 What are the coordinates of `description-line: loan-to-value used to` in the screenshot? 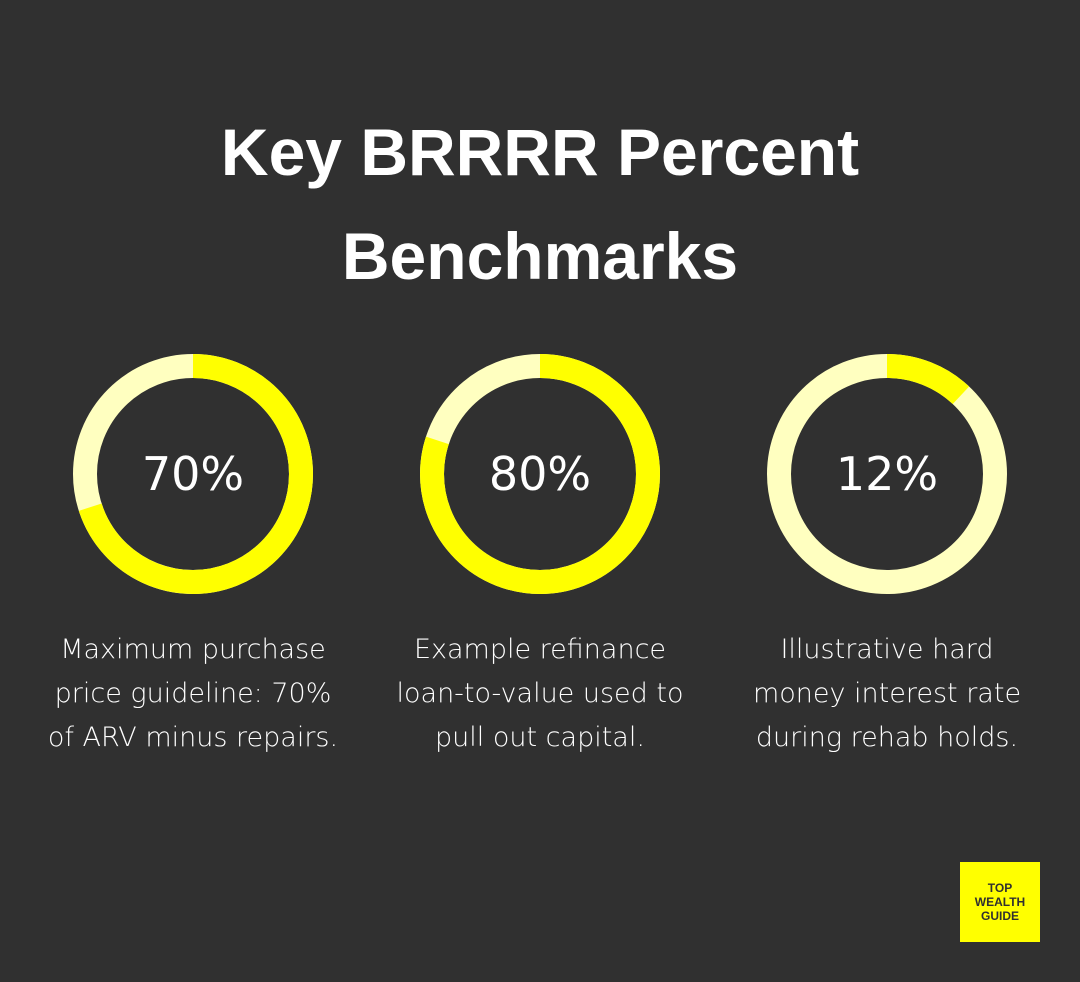 It's located at (540, 693).